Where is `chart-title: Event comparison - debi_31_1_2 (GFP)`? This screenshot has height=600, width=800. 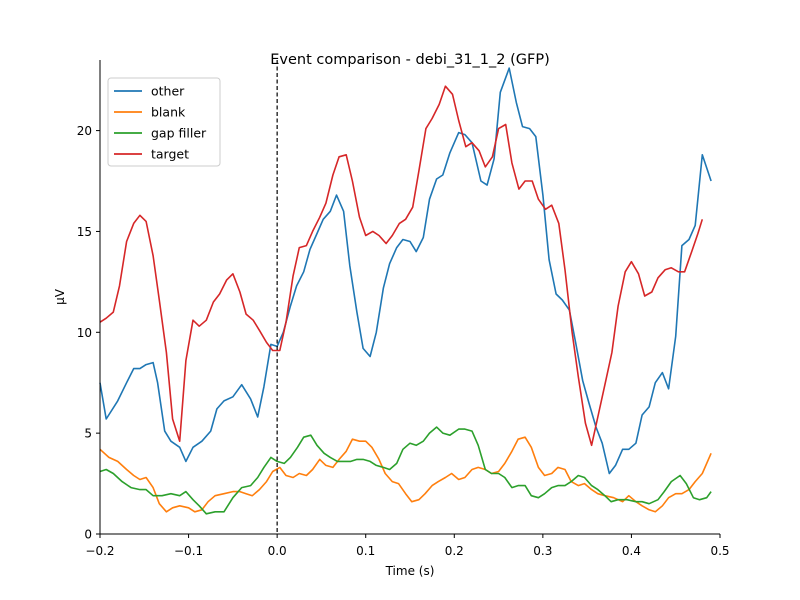 chart-title: Event comparison - debi_31_1_2 (GFP) is located at coordinates (410, 60).